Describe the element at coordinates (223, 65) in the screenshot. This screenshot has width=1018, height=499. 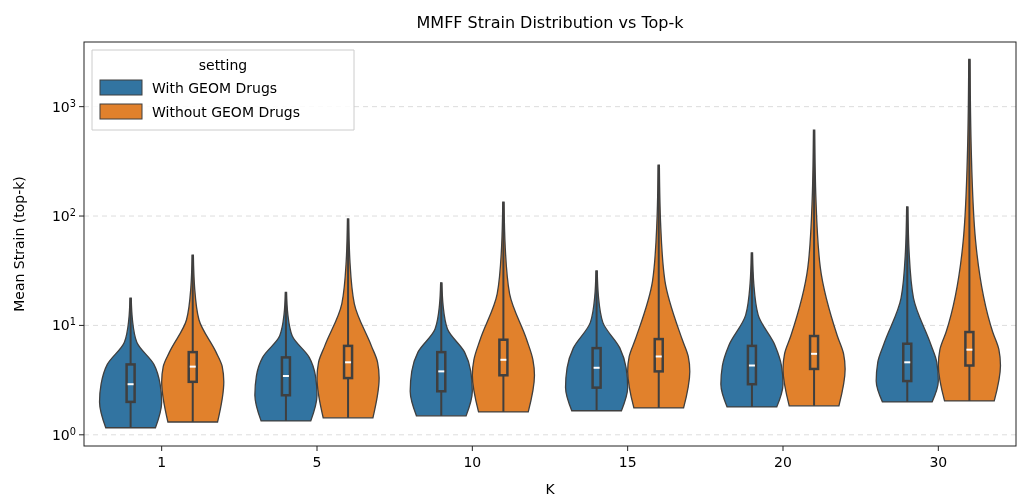
I see `legend-title: setting` at that location.